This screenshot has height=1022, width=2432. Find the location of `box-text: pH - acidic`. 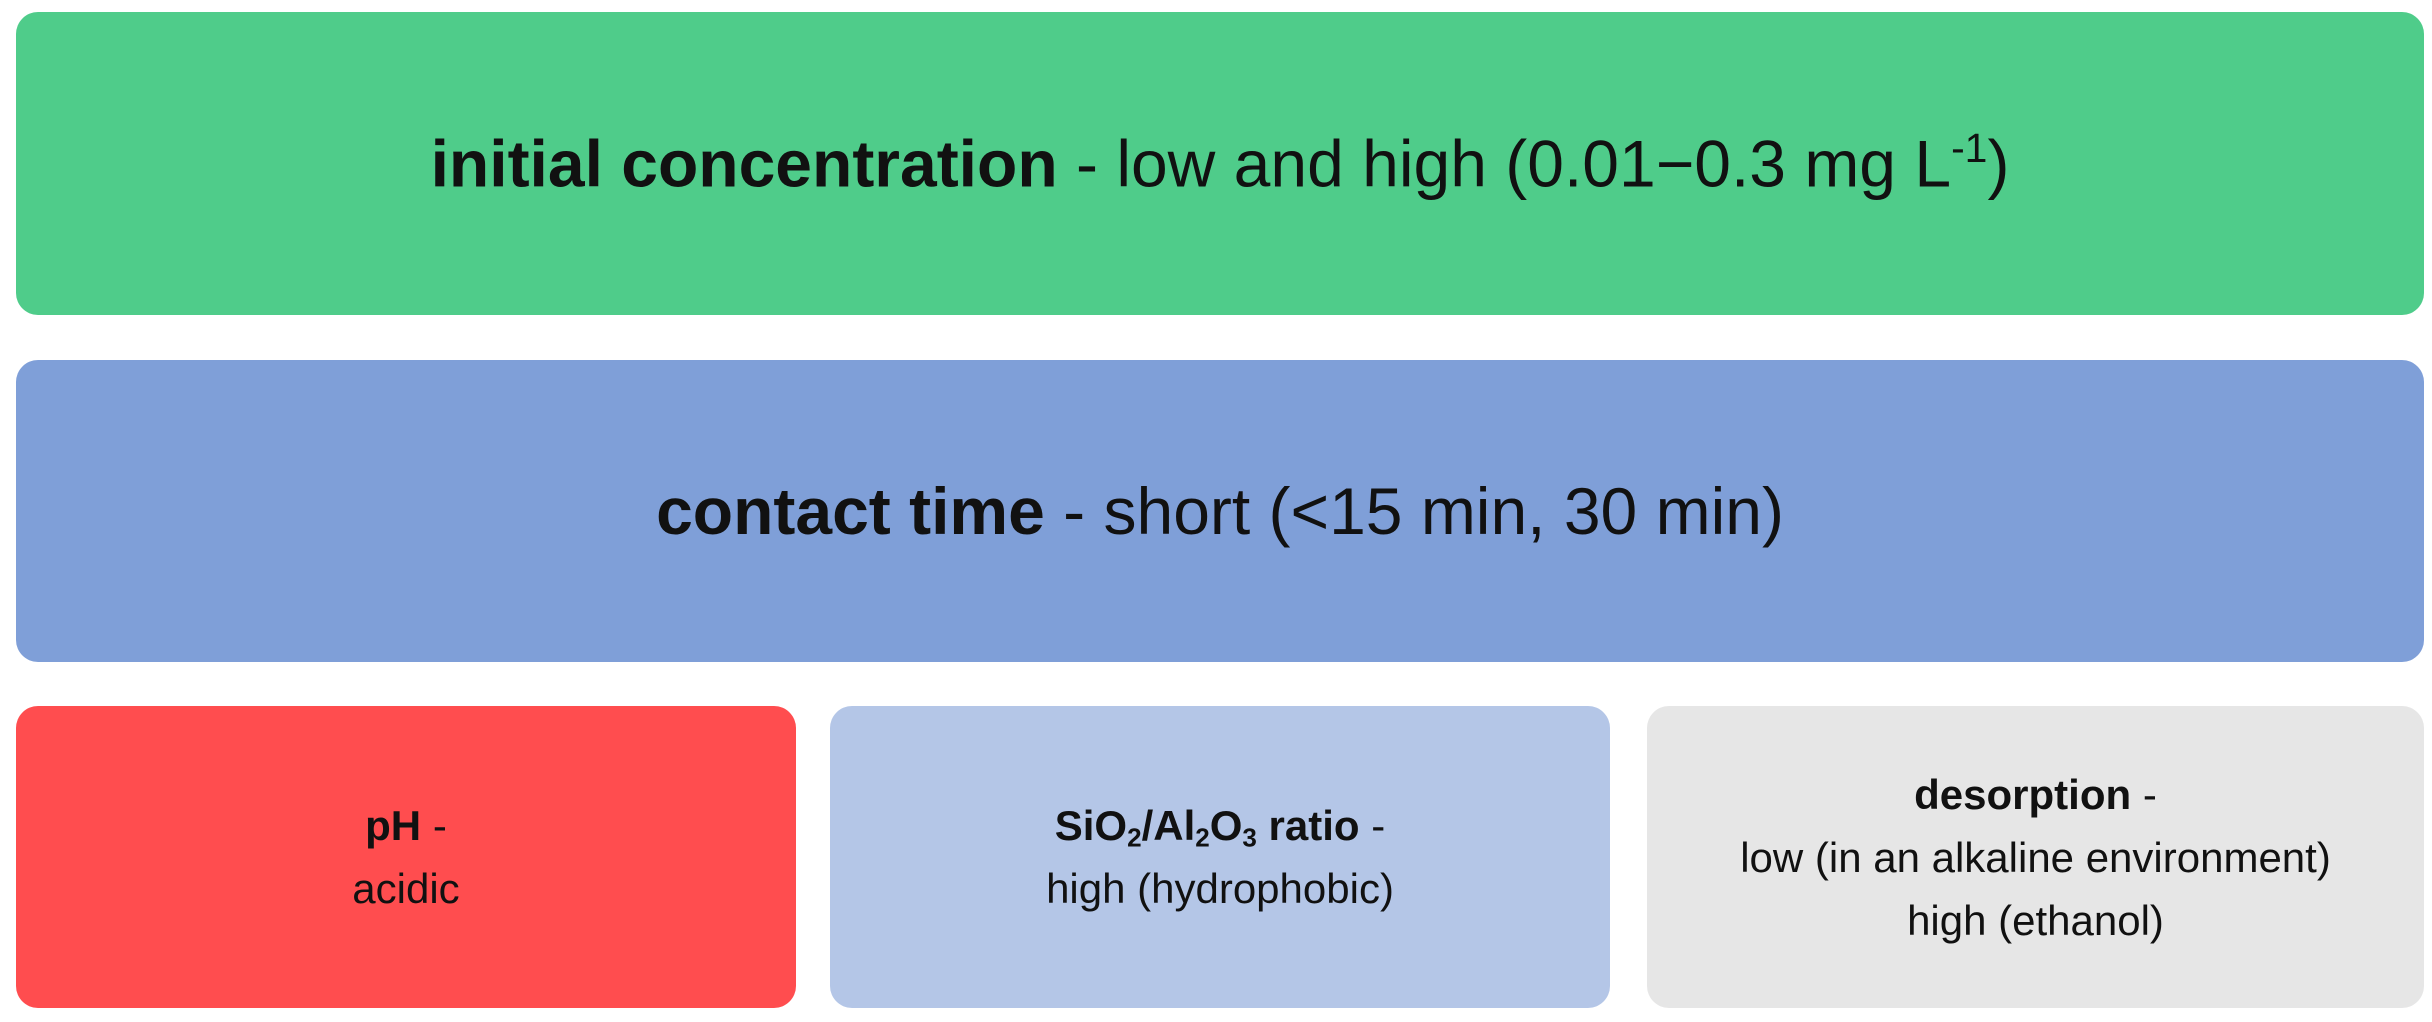

box-text: pH - acidic is located at coordinates (405, 857).